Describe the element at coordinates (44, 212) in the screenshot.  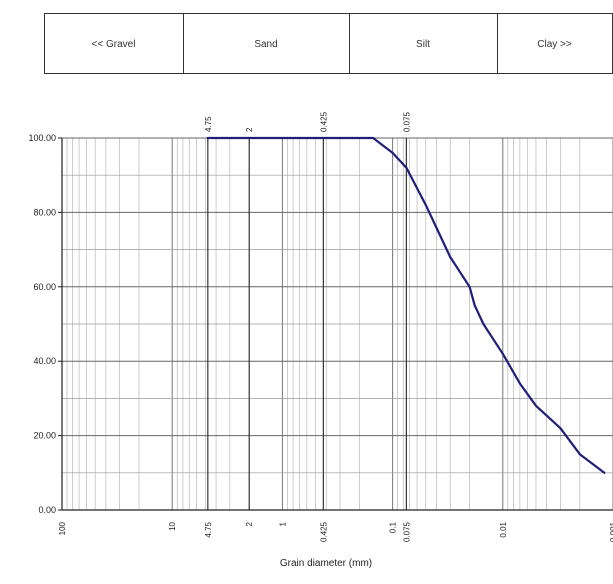
I see `y-tick-label: 80.00` at that location.